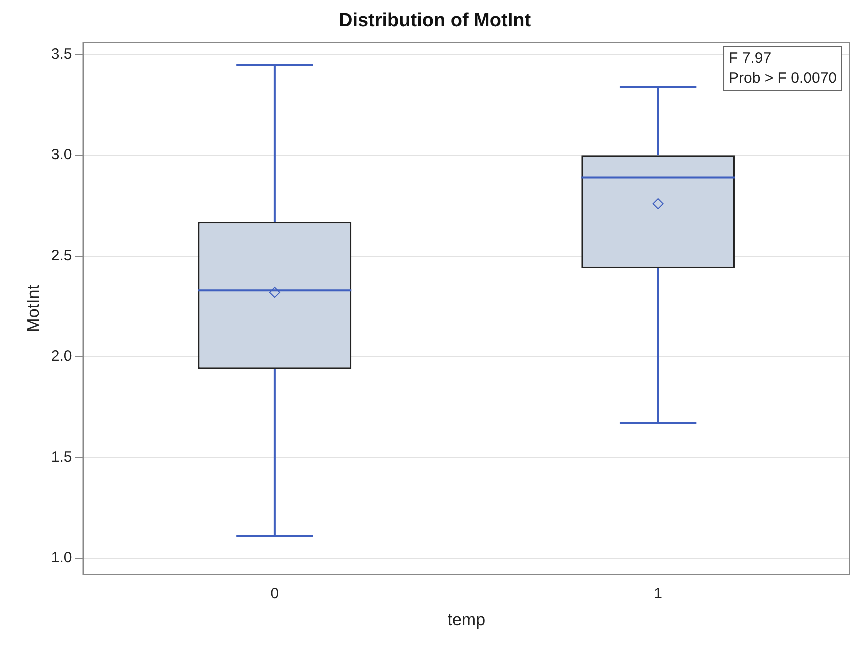 The width and height of the screenshot is (856, 645). What do you see at coordinates (275, 594) in the screenshot?
I see `x-tick-label: 0` at bounding box center [275, 594].